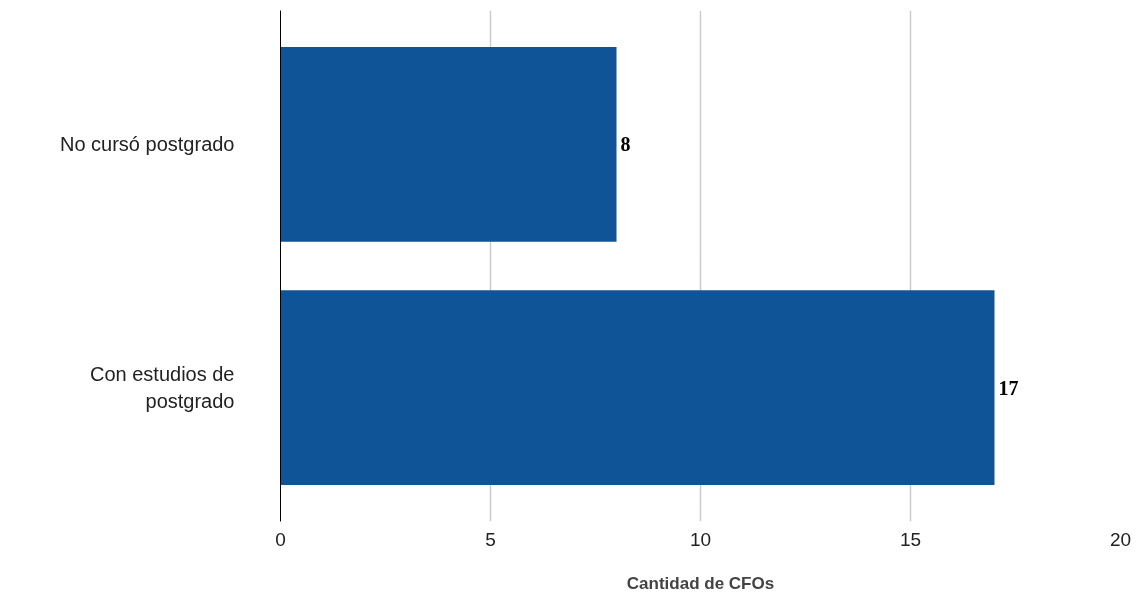  Describe the element at coordinates (625, 144) in the screenshot. I see `data-label: 8` at that location.